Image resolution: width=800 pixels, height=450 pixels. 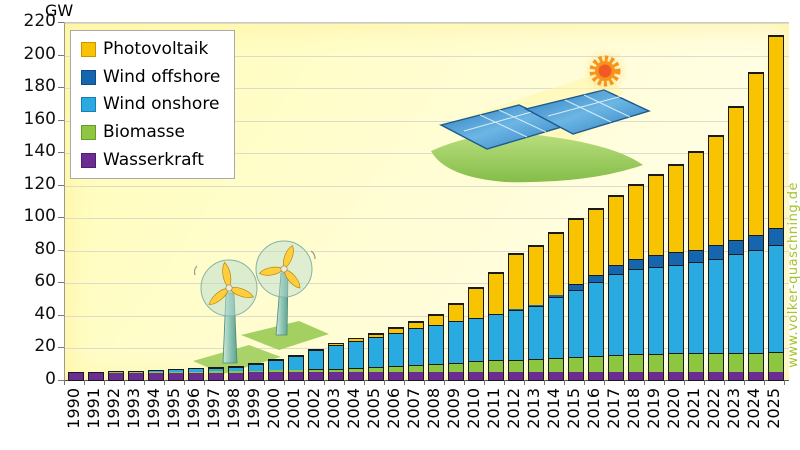 I want to click on x-axis-label: 1992, so click(x=114, y=417).